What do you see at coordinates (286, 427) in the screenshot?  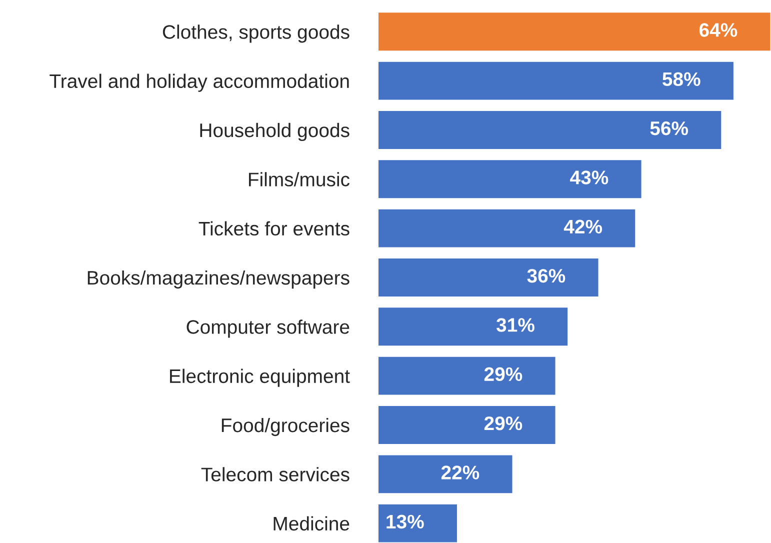 I see `y-tick-label: Food/groceries` at bounding box center [286, 427].